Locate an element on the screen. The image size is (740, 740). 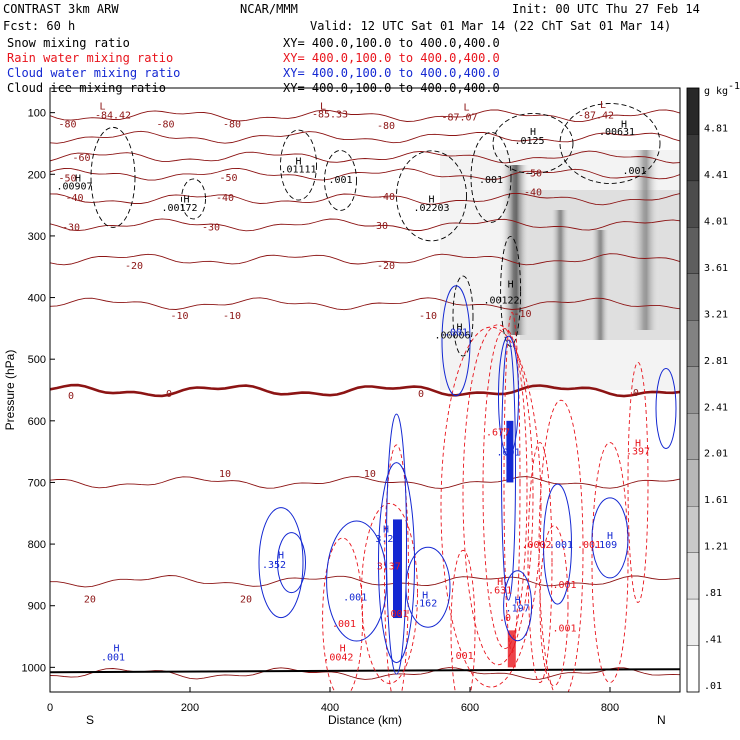
extremum-label: .00172 is located at coordinates (179, 208).